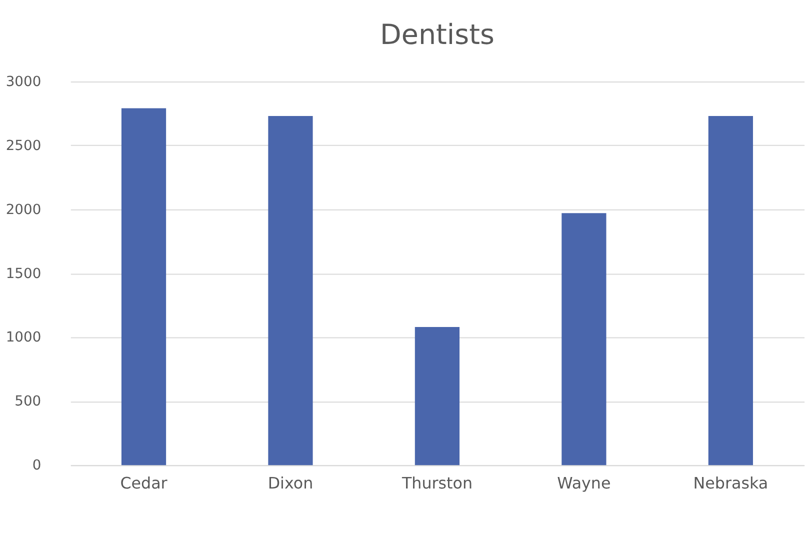 This screenshot has width=809, height=548. Describe the element at coordinates (37, 466) in the screenshot. I see `y-tick-label: 0` at that location.